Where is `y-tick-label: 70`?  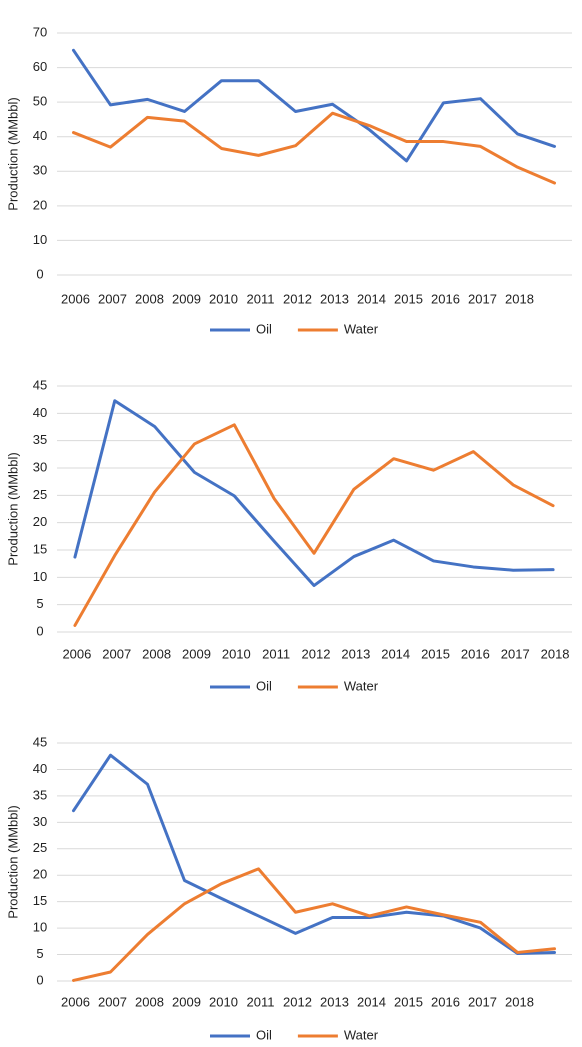 y-tick-label: 70 is located at coordinates (40, 31).